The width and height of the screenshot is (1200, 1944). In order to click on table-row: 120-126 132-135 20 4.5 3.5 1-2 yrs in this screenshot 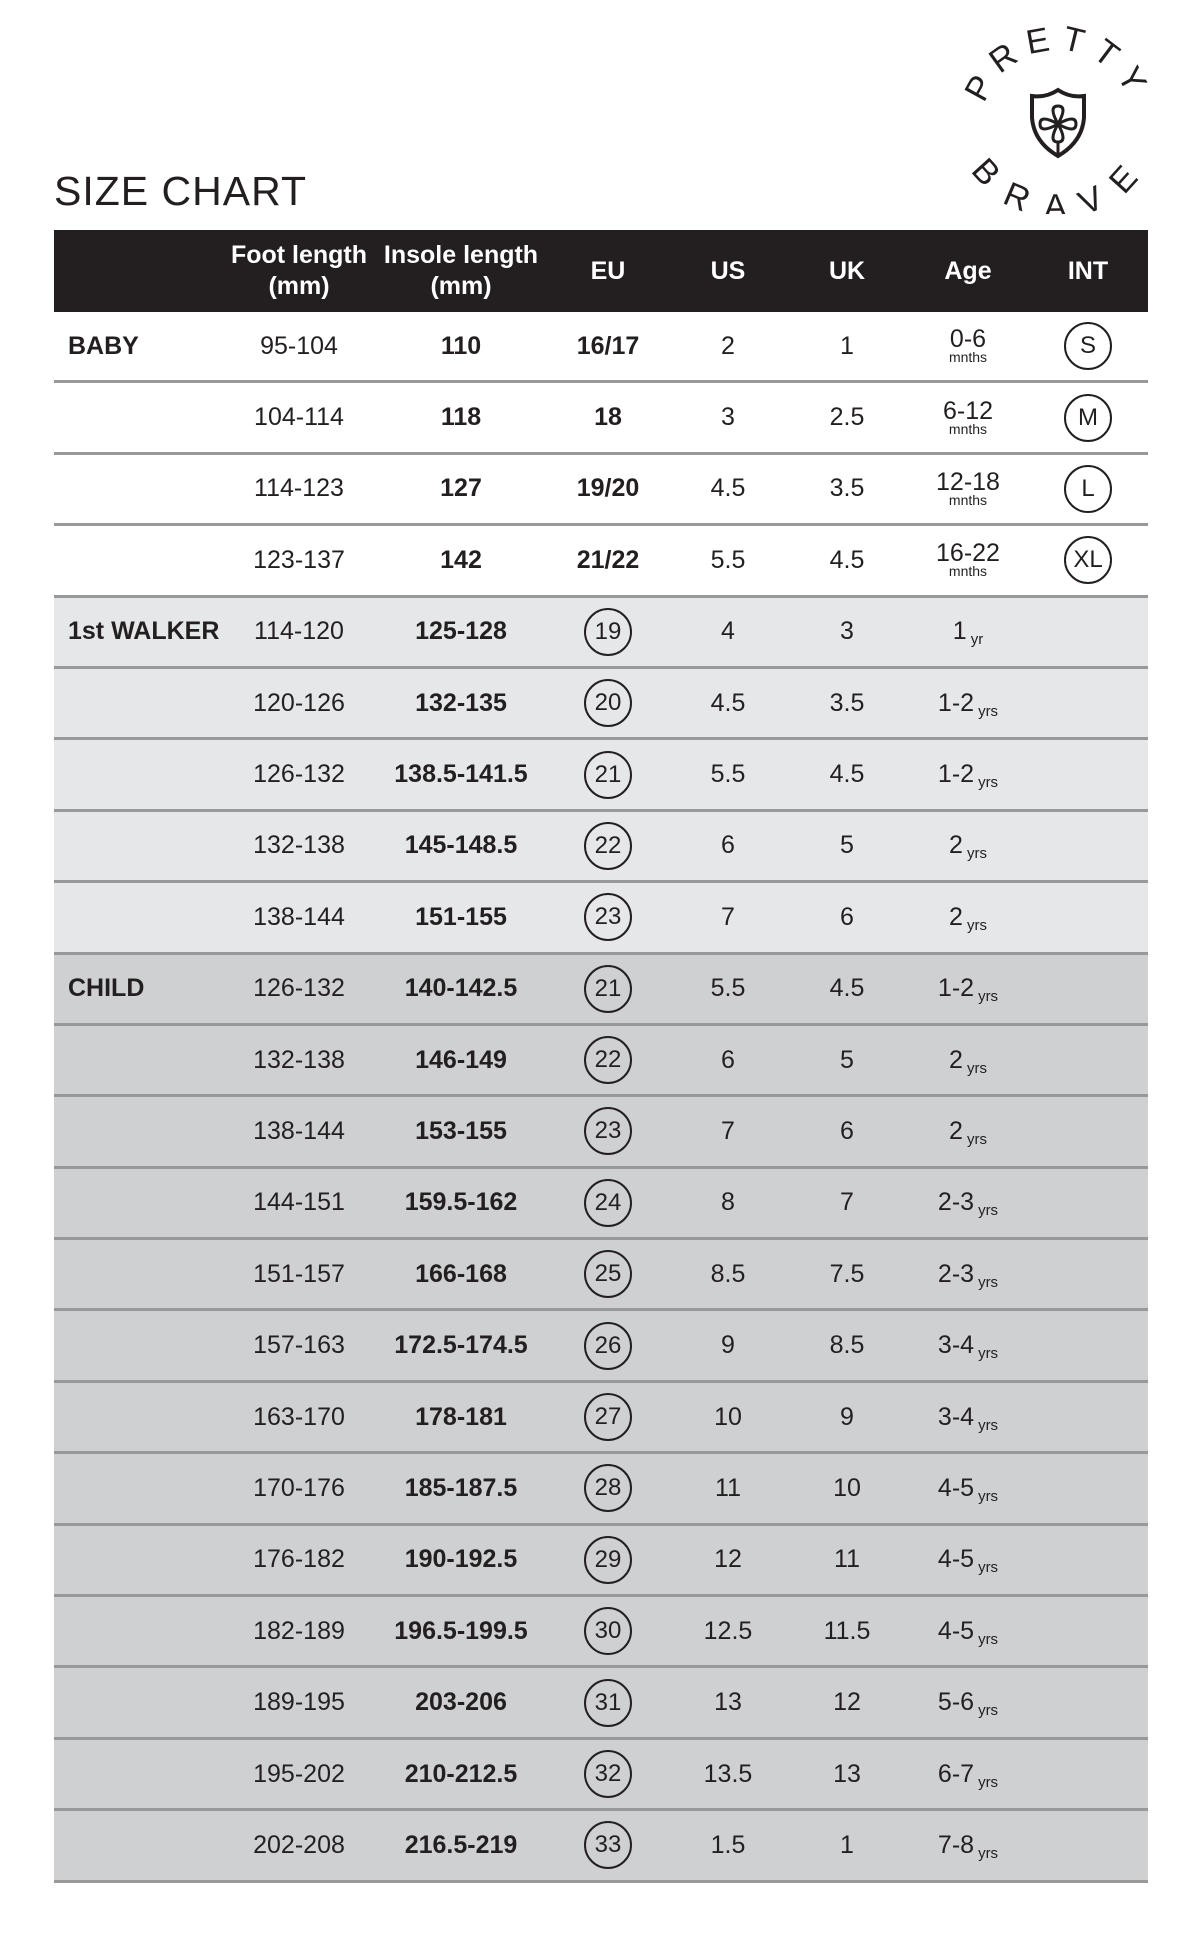, I will do `click(601, 704)`.